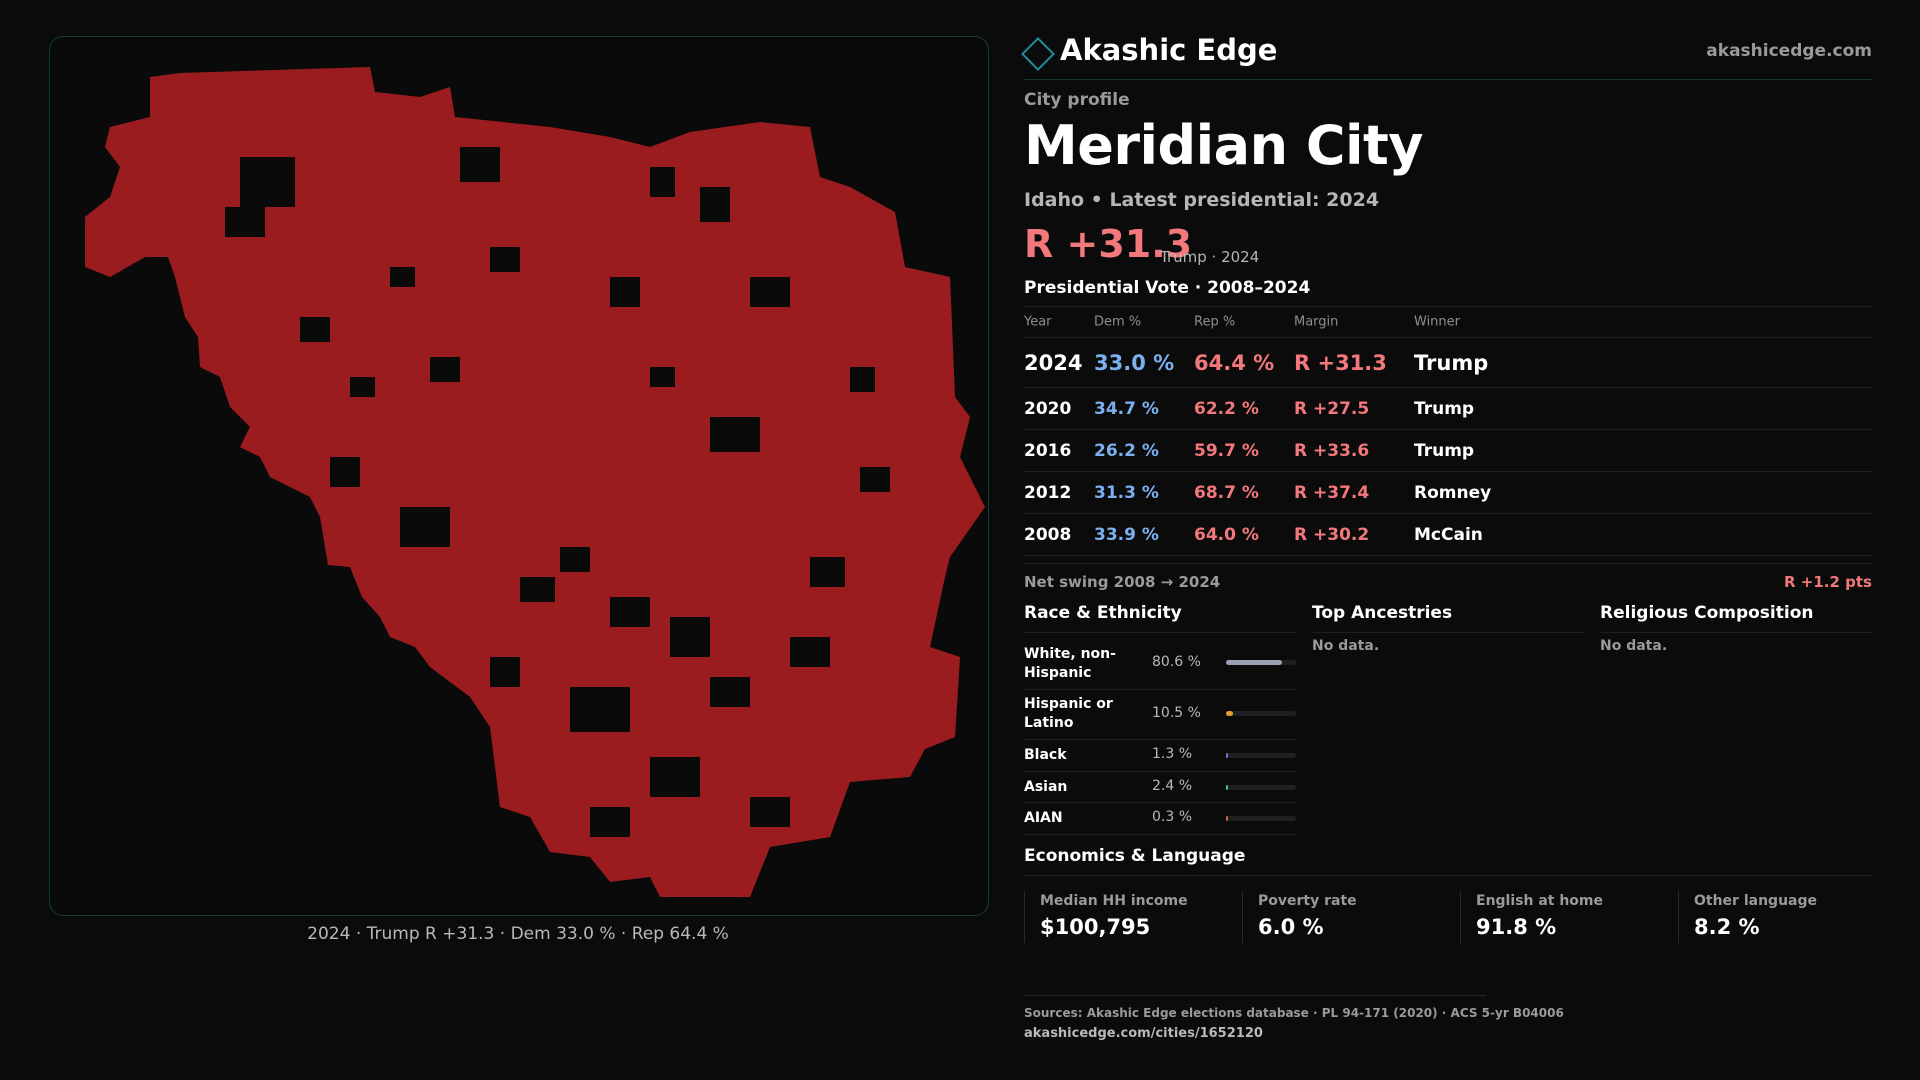 This screenshot has width=1920, height=1080. What do you see at coordinates (1224, 145) in the screenshot?
I see `page-title: Meridian City` at bounding box center [1224, 145].